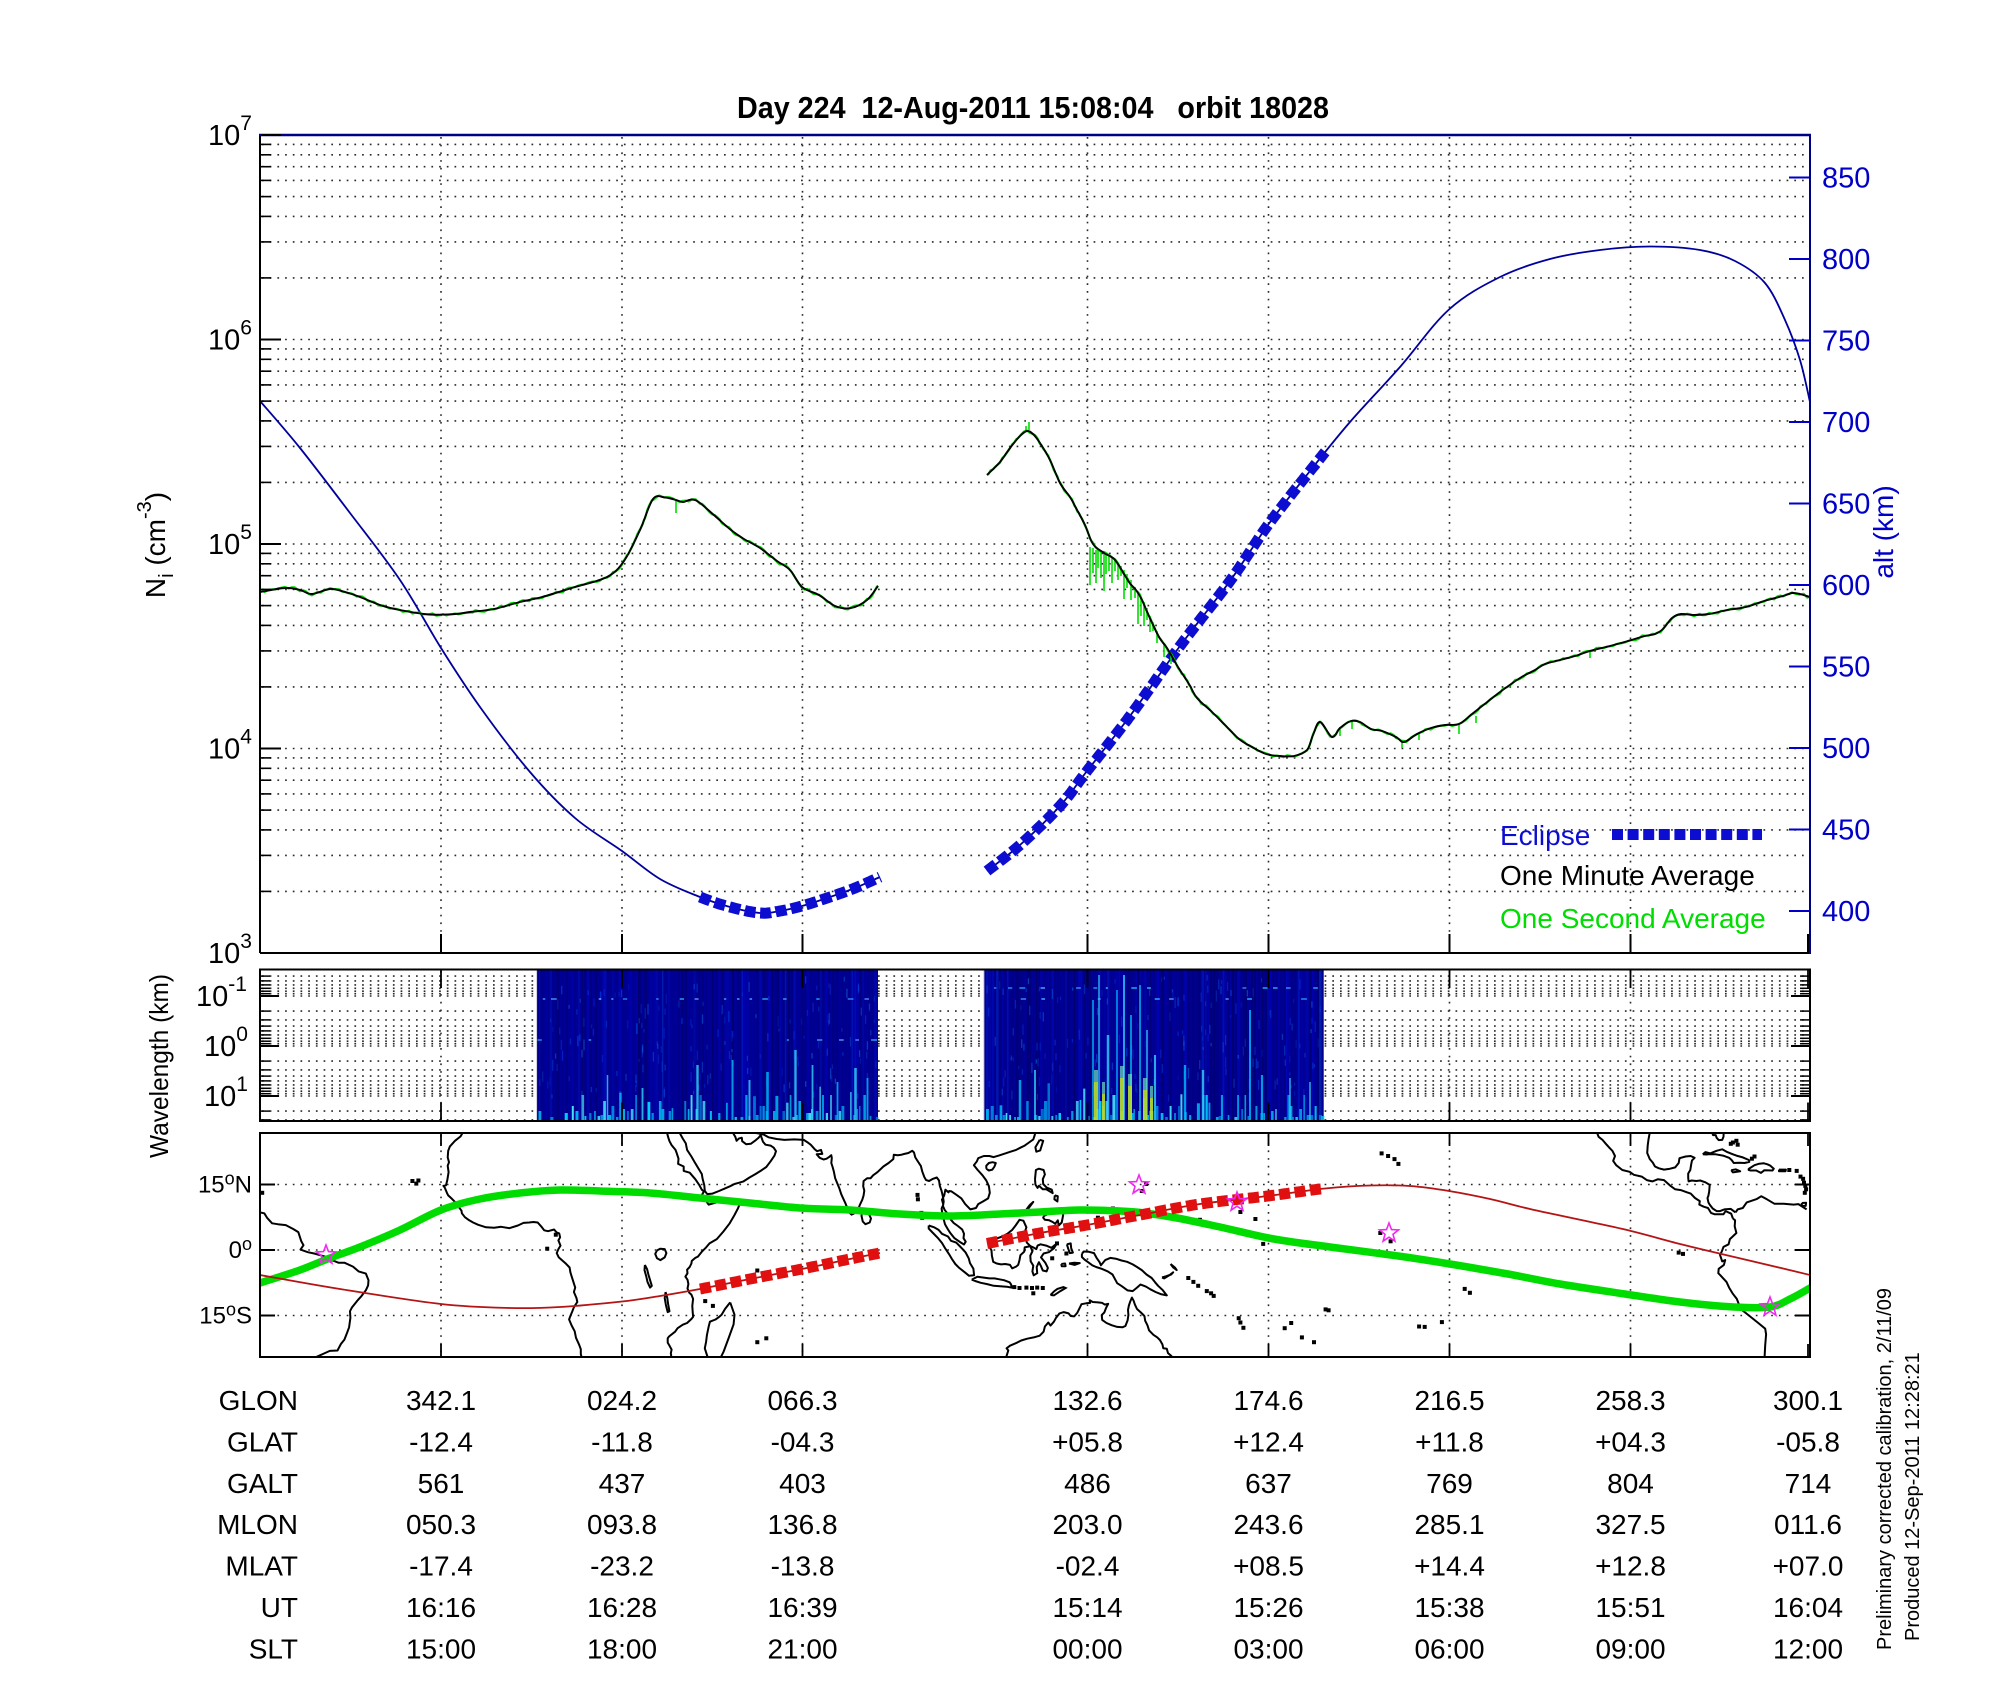 Image resolution: width=2000 pixels, height=1700 pixels. What do you see at coordinates (1087, 1441) in the screenshot?
I see `svg-text: +05.8` at bounding box center [1087, 1441].